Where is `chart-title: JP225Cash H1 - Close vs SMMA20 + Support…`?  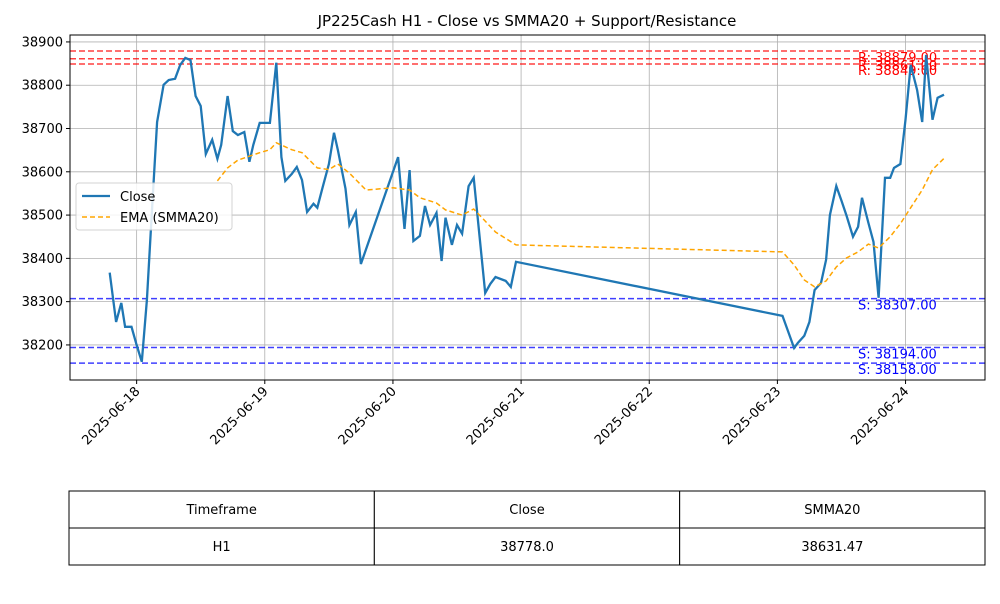
chart-title: JP225Cash H1 - Close vs SMMA20 + Support… is located at coordinates (527, 21).